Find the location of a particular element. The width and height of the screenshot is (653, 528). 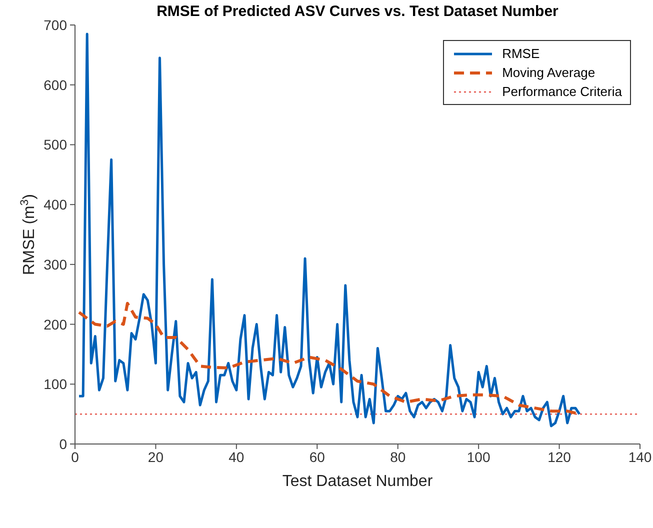

x-tick-label: 60 is located at coordinates (317, 456).